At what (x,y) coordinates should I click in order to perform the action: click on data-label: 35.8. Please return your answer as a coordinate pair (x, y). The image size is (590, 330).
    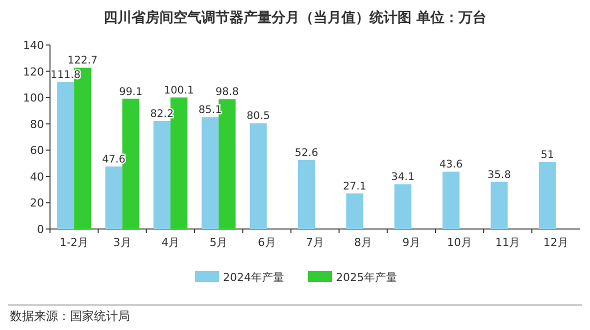
    Looking at the image, I should click on (499, 174).